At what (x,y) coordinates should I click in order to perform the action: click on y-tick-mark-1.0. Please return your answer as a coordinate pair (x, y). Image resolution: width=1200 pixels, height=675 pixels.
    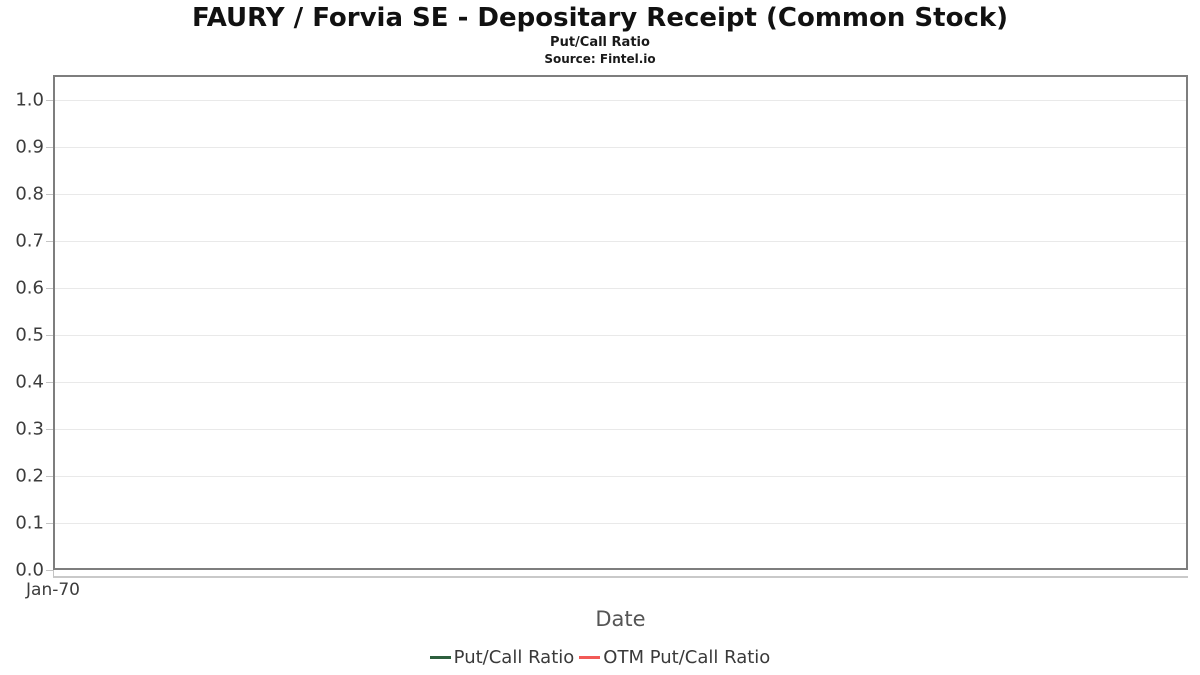
    Looking at the image, I should click on (49, 100).